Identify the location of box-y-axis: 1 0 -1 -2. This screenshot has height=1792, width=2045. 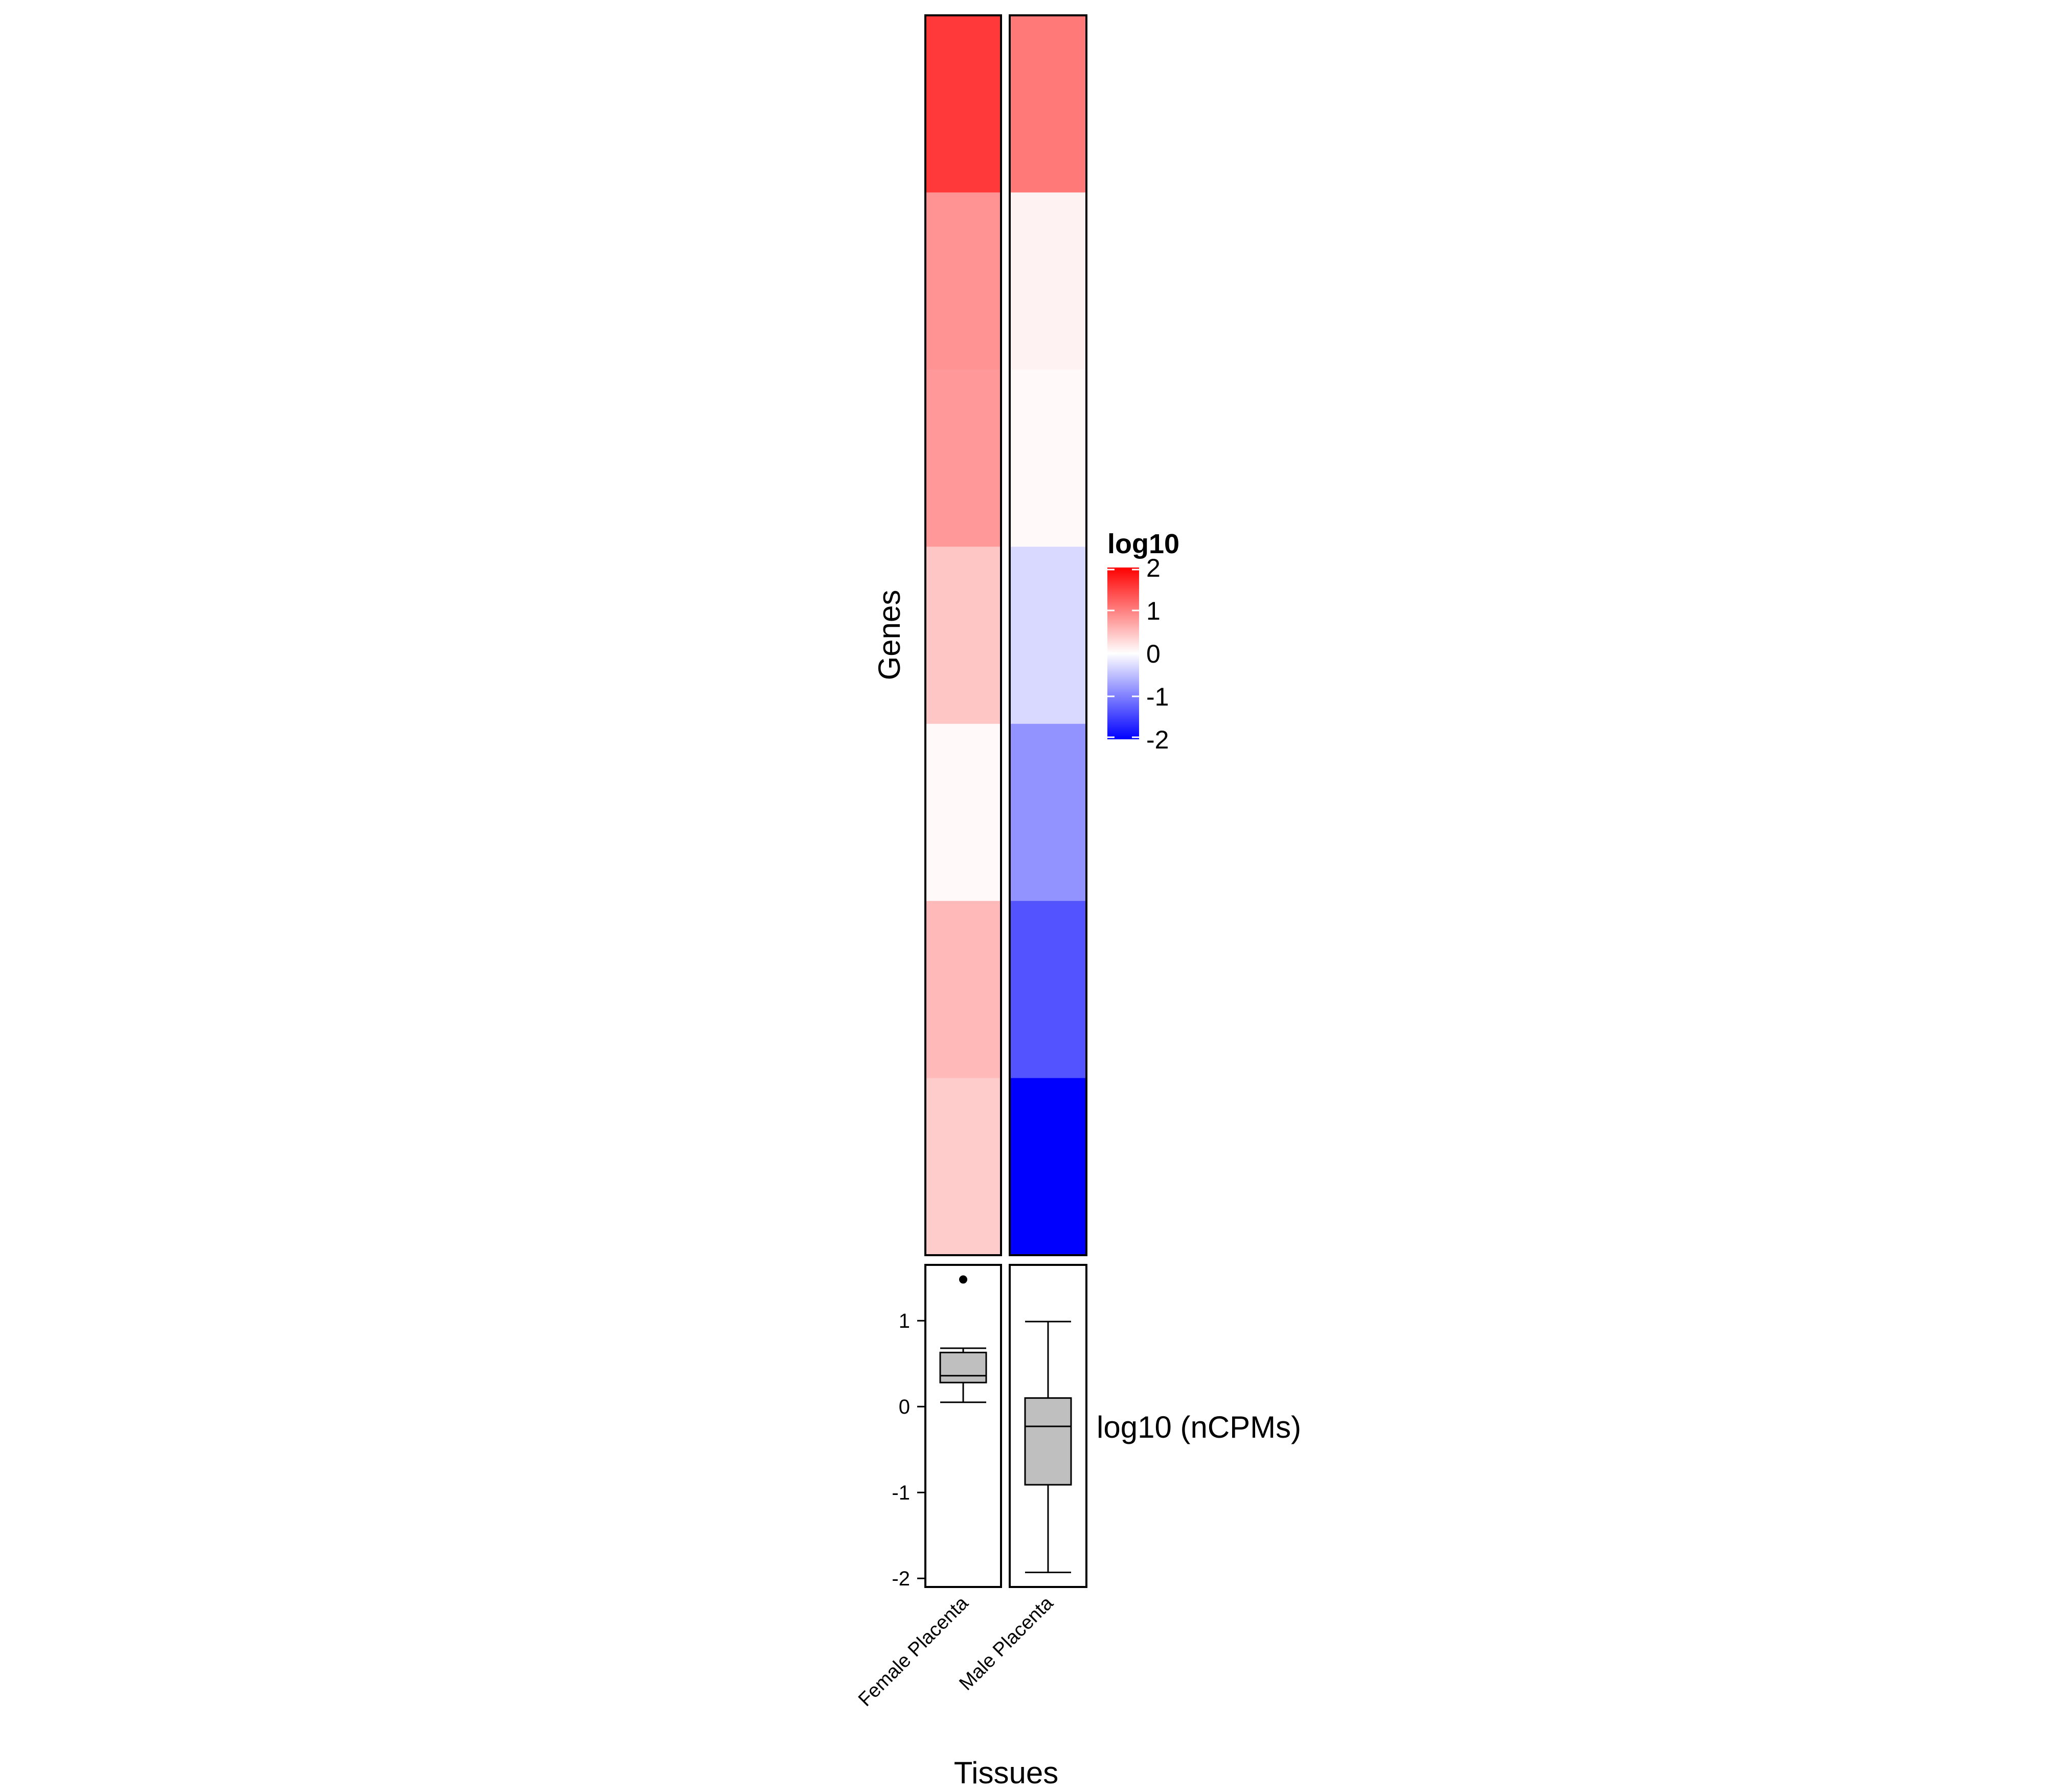
(908, 1450).